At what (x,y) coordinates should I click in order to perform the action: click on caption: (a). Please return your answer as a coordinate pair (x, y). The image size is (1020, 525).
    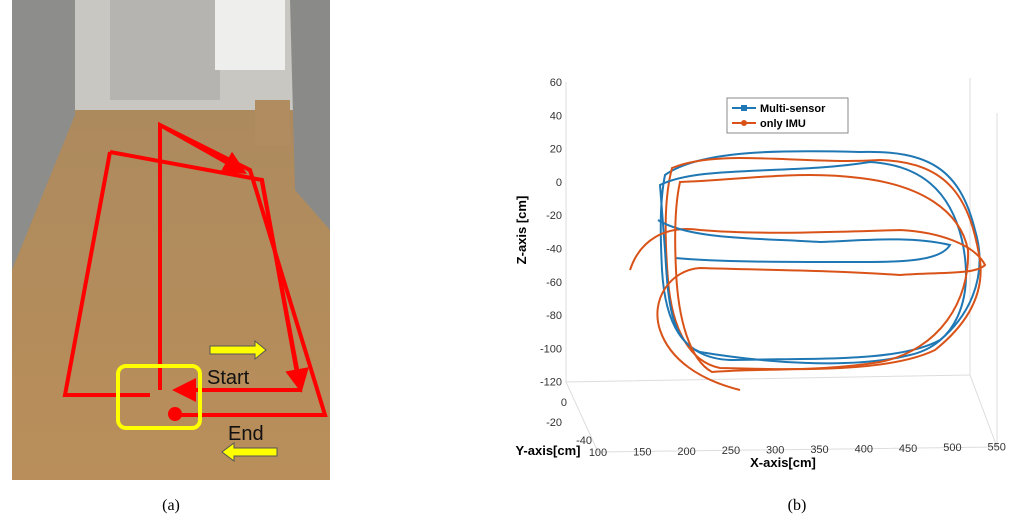
    Looking at the image, I should click on (171, 505).